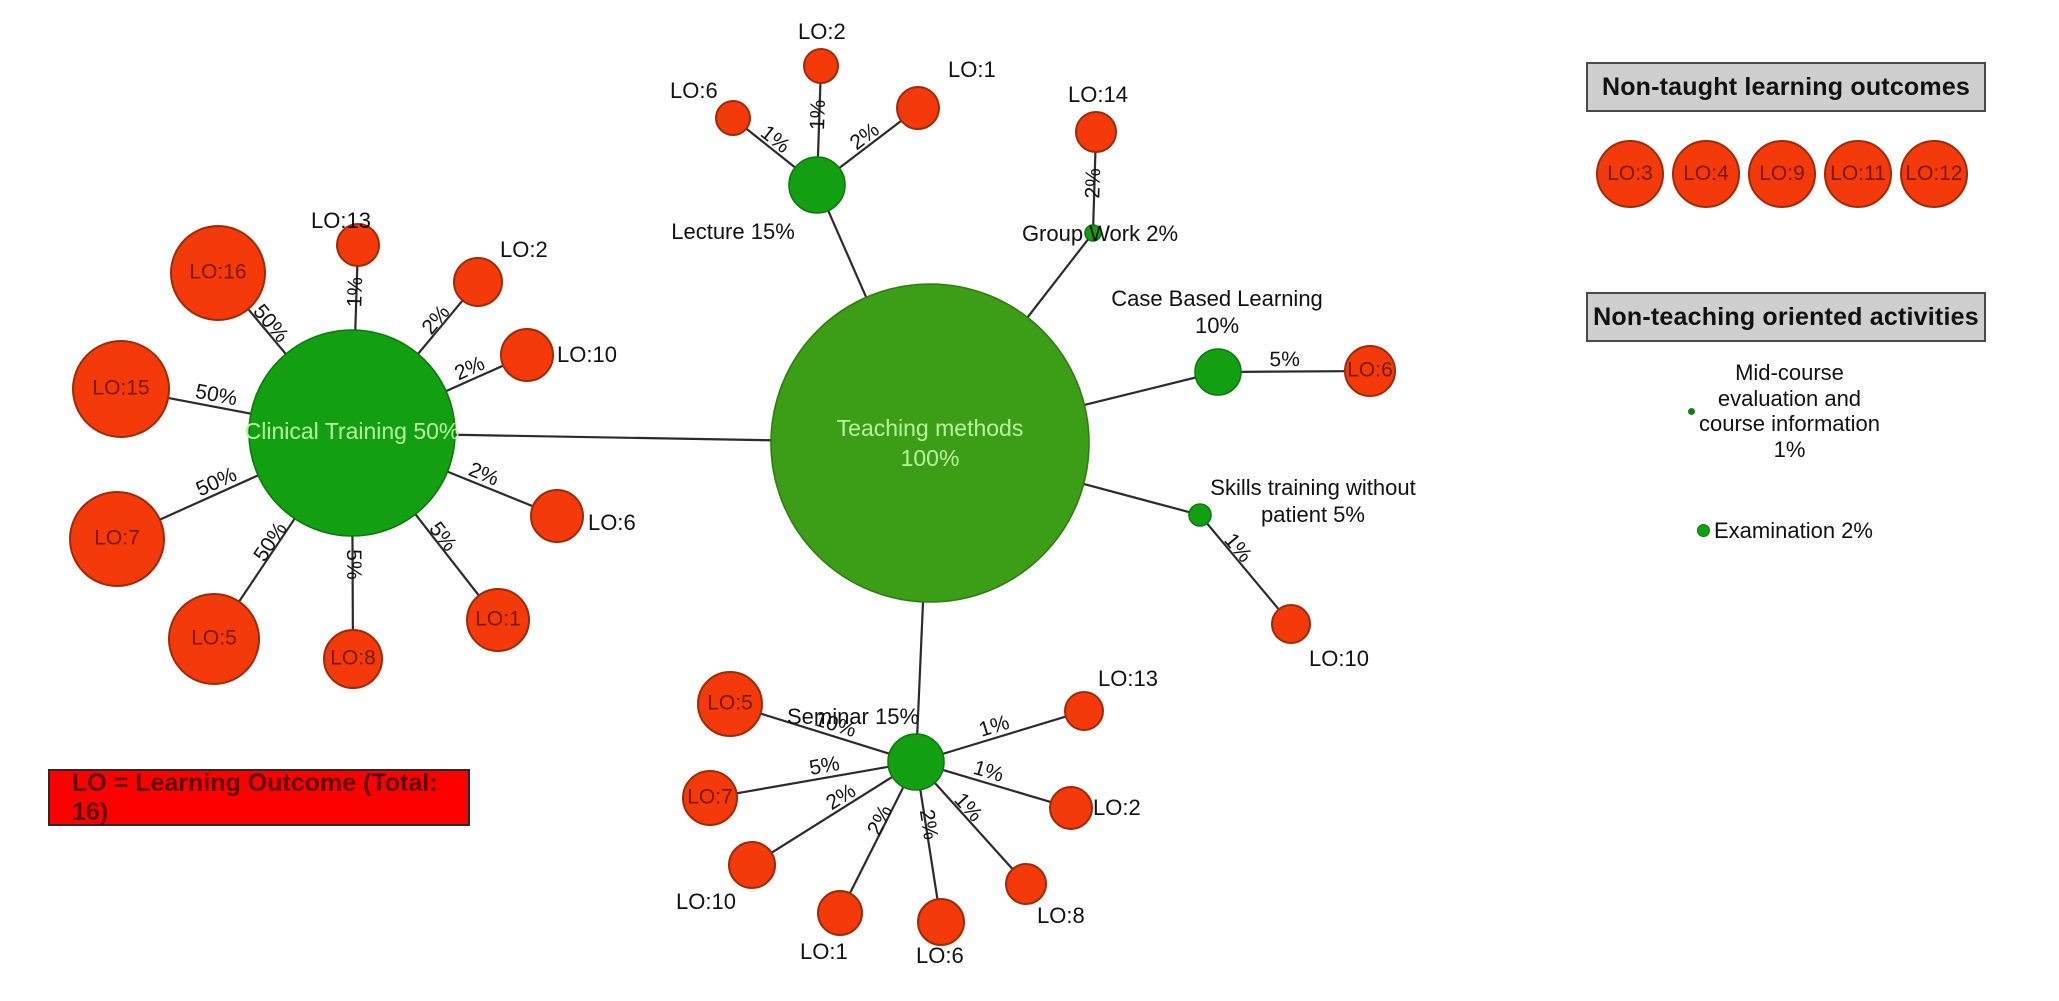 This screenshot has height=1001, width=2059. I want to click on node-lecture-label: Lecture 15%, so click(733, 231).